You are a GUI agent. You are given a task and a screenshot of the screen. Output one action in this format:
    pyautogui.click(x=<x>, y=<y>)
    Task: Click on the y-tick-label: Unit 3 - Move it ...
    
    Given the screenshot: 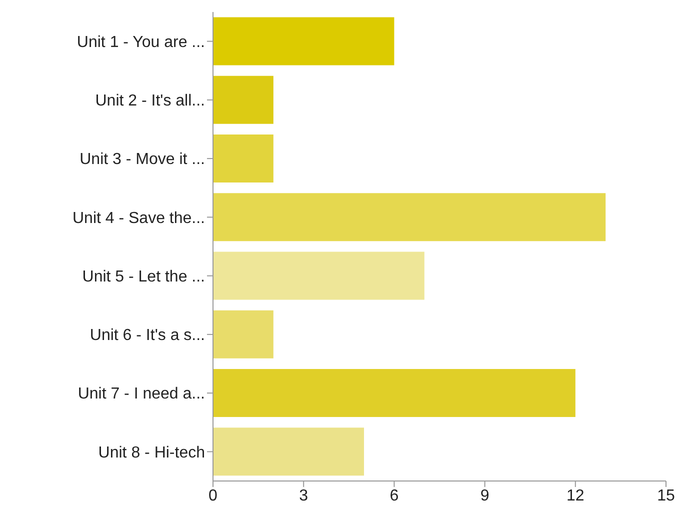 What is the action you would take?
    pyautogui.click(x=142, y=159)
    